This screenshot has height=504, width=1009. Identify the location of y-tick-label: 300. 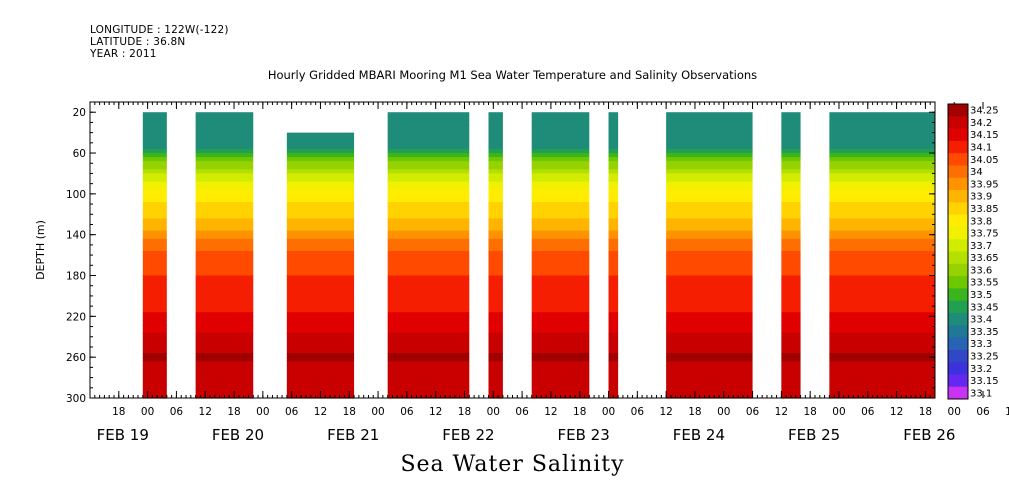
(76, 399).